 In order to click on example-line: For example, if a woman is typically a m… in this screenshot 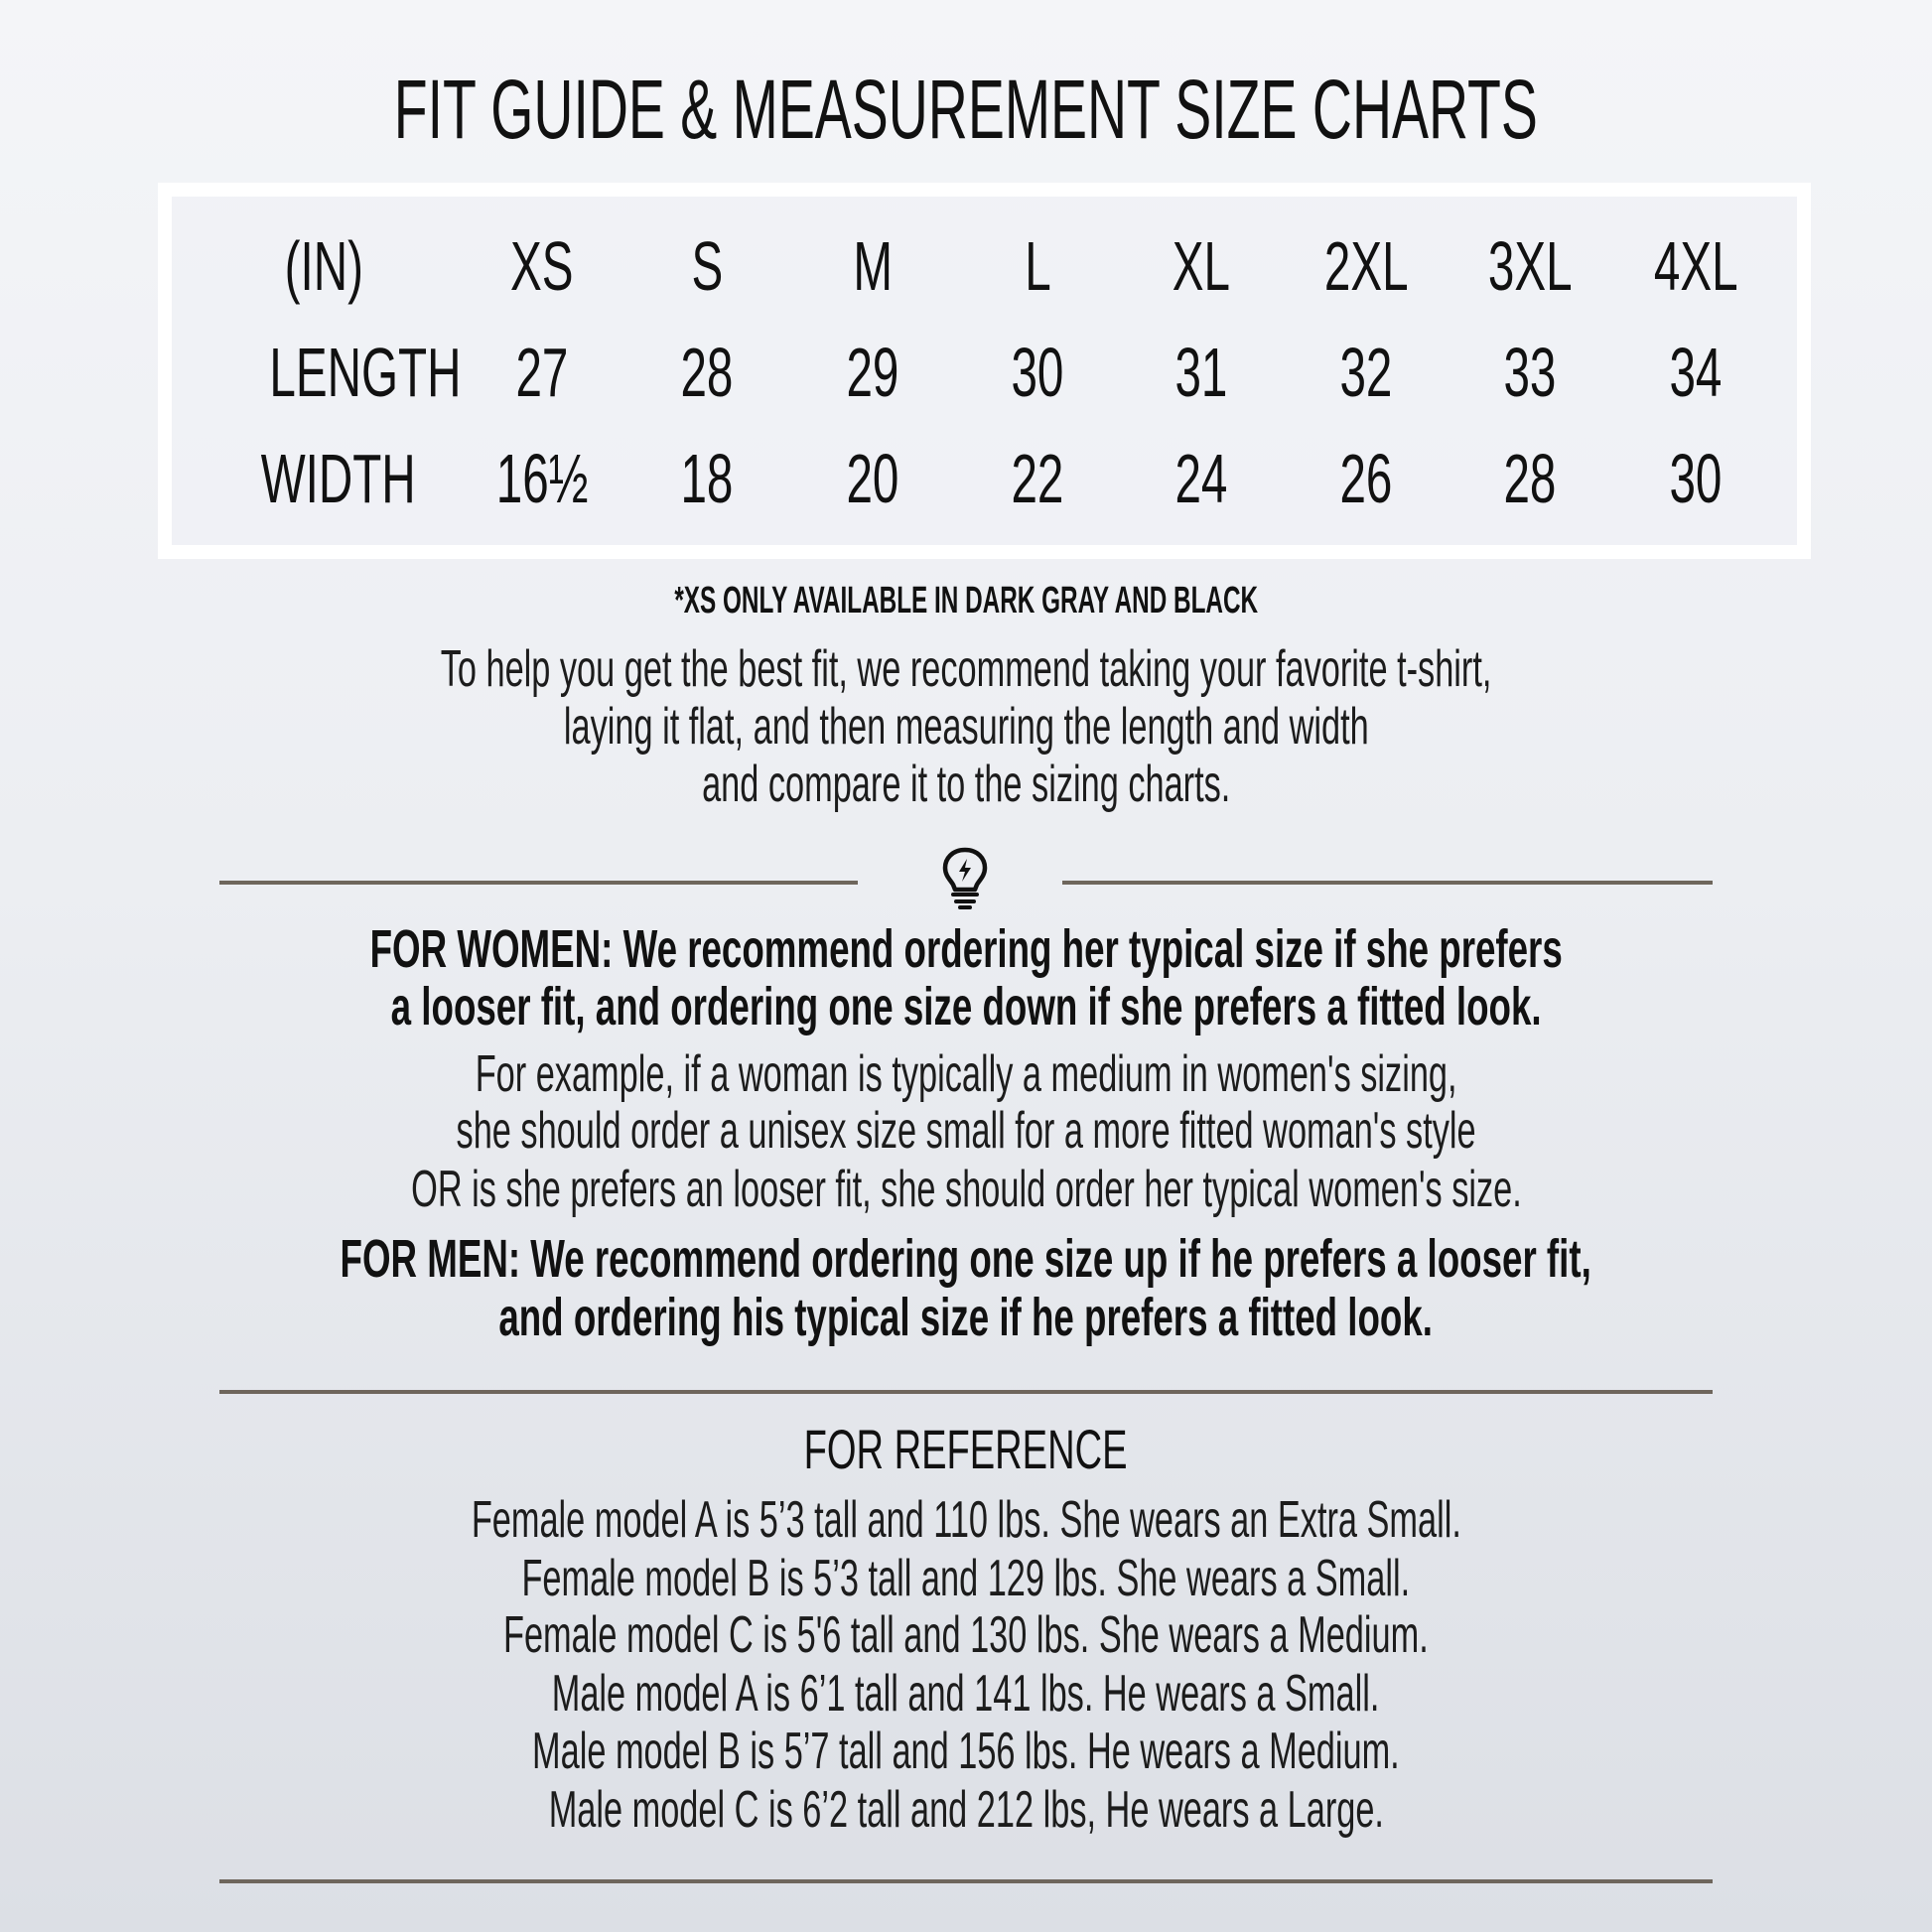, I will do `click(966, 1074)`.